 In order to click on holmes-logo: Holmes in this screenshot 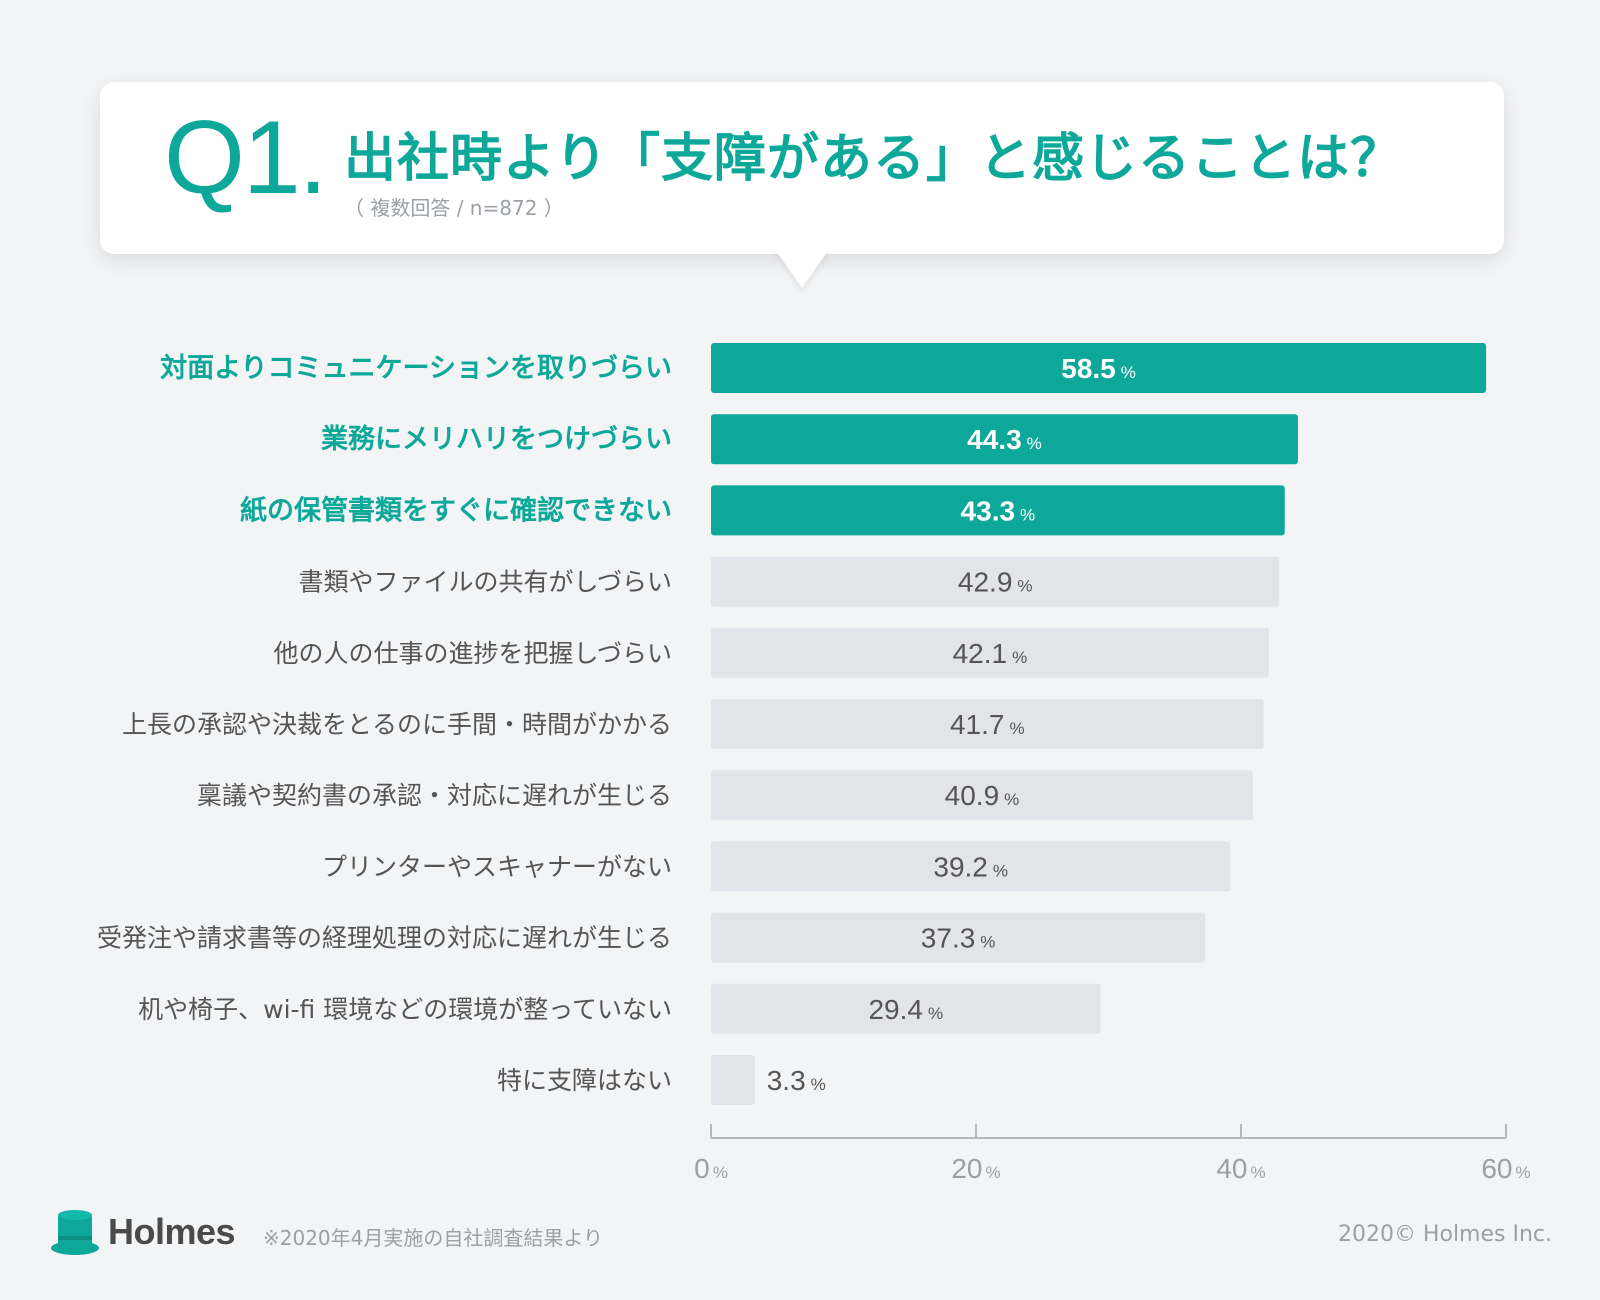, I will do `click(143, 1232)`.